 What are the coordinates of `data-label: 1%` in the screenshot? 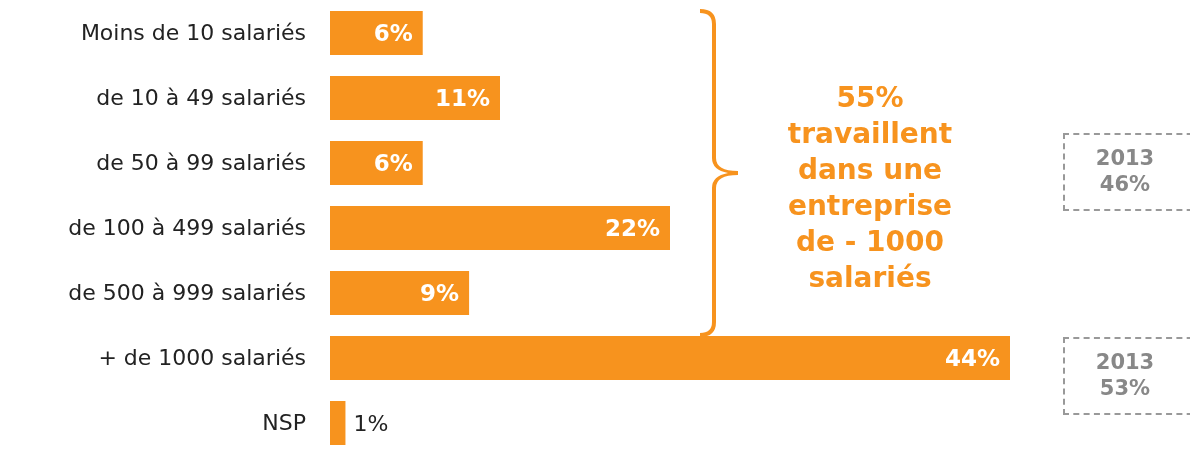 It's located at (371, 423).